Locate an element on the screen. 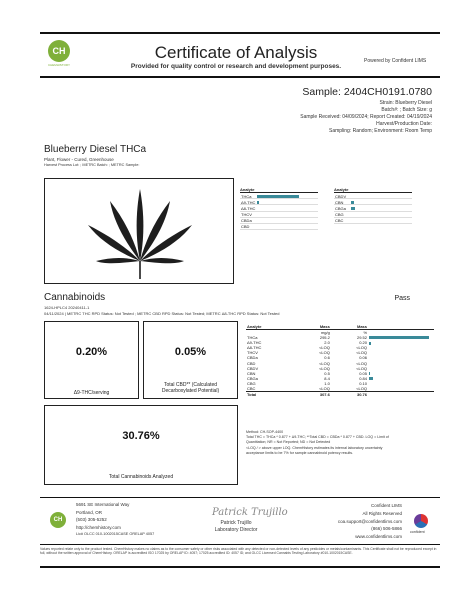 The width and height of the screenshot is (472, 600). table-row: CBG 1.0 0.10 is located at coordinates (340, 383).